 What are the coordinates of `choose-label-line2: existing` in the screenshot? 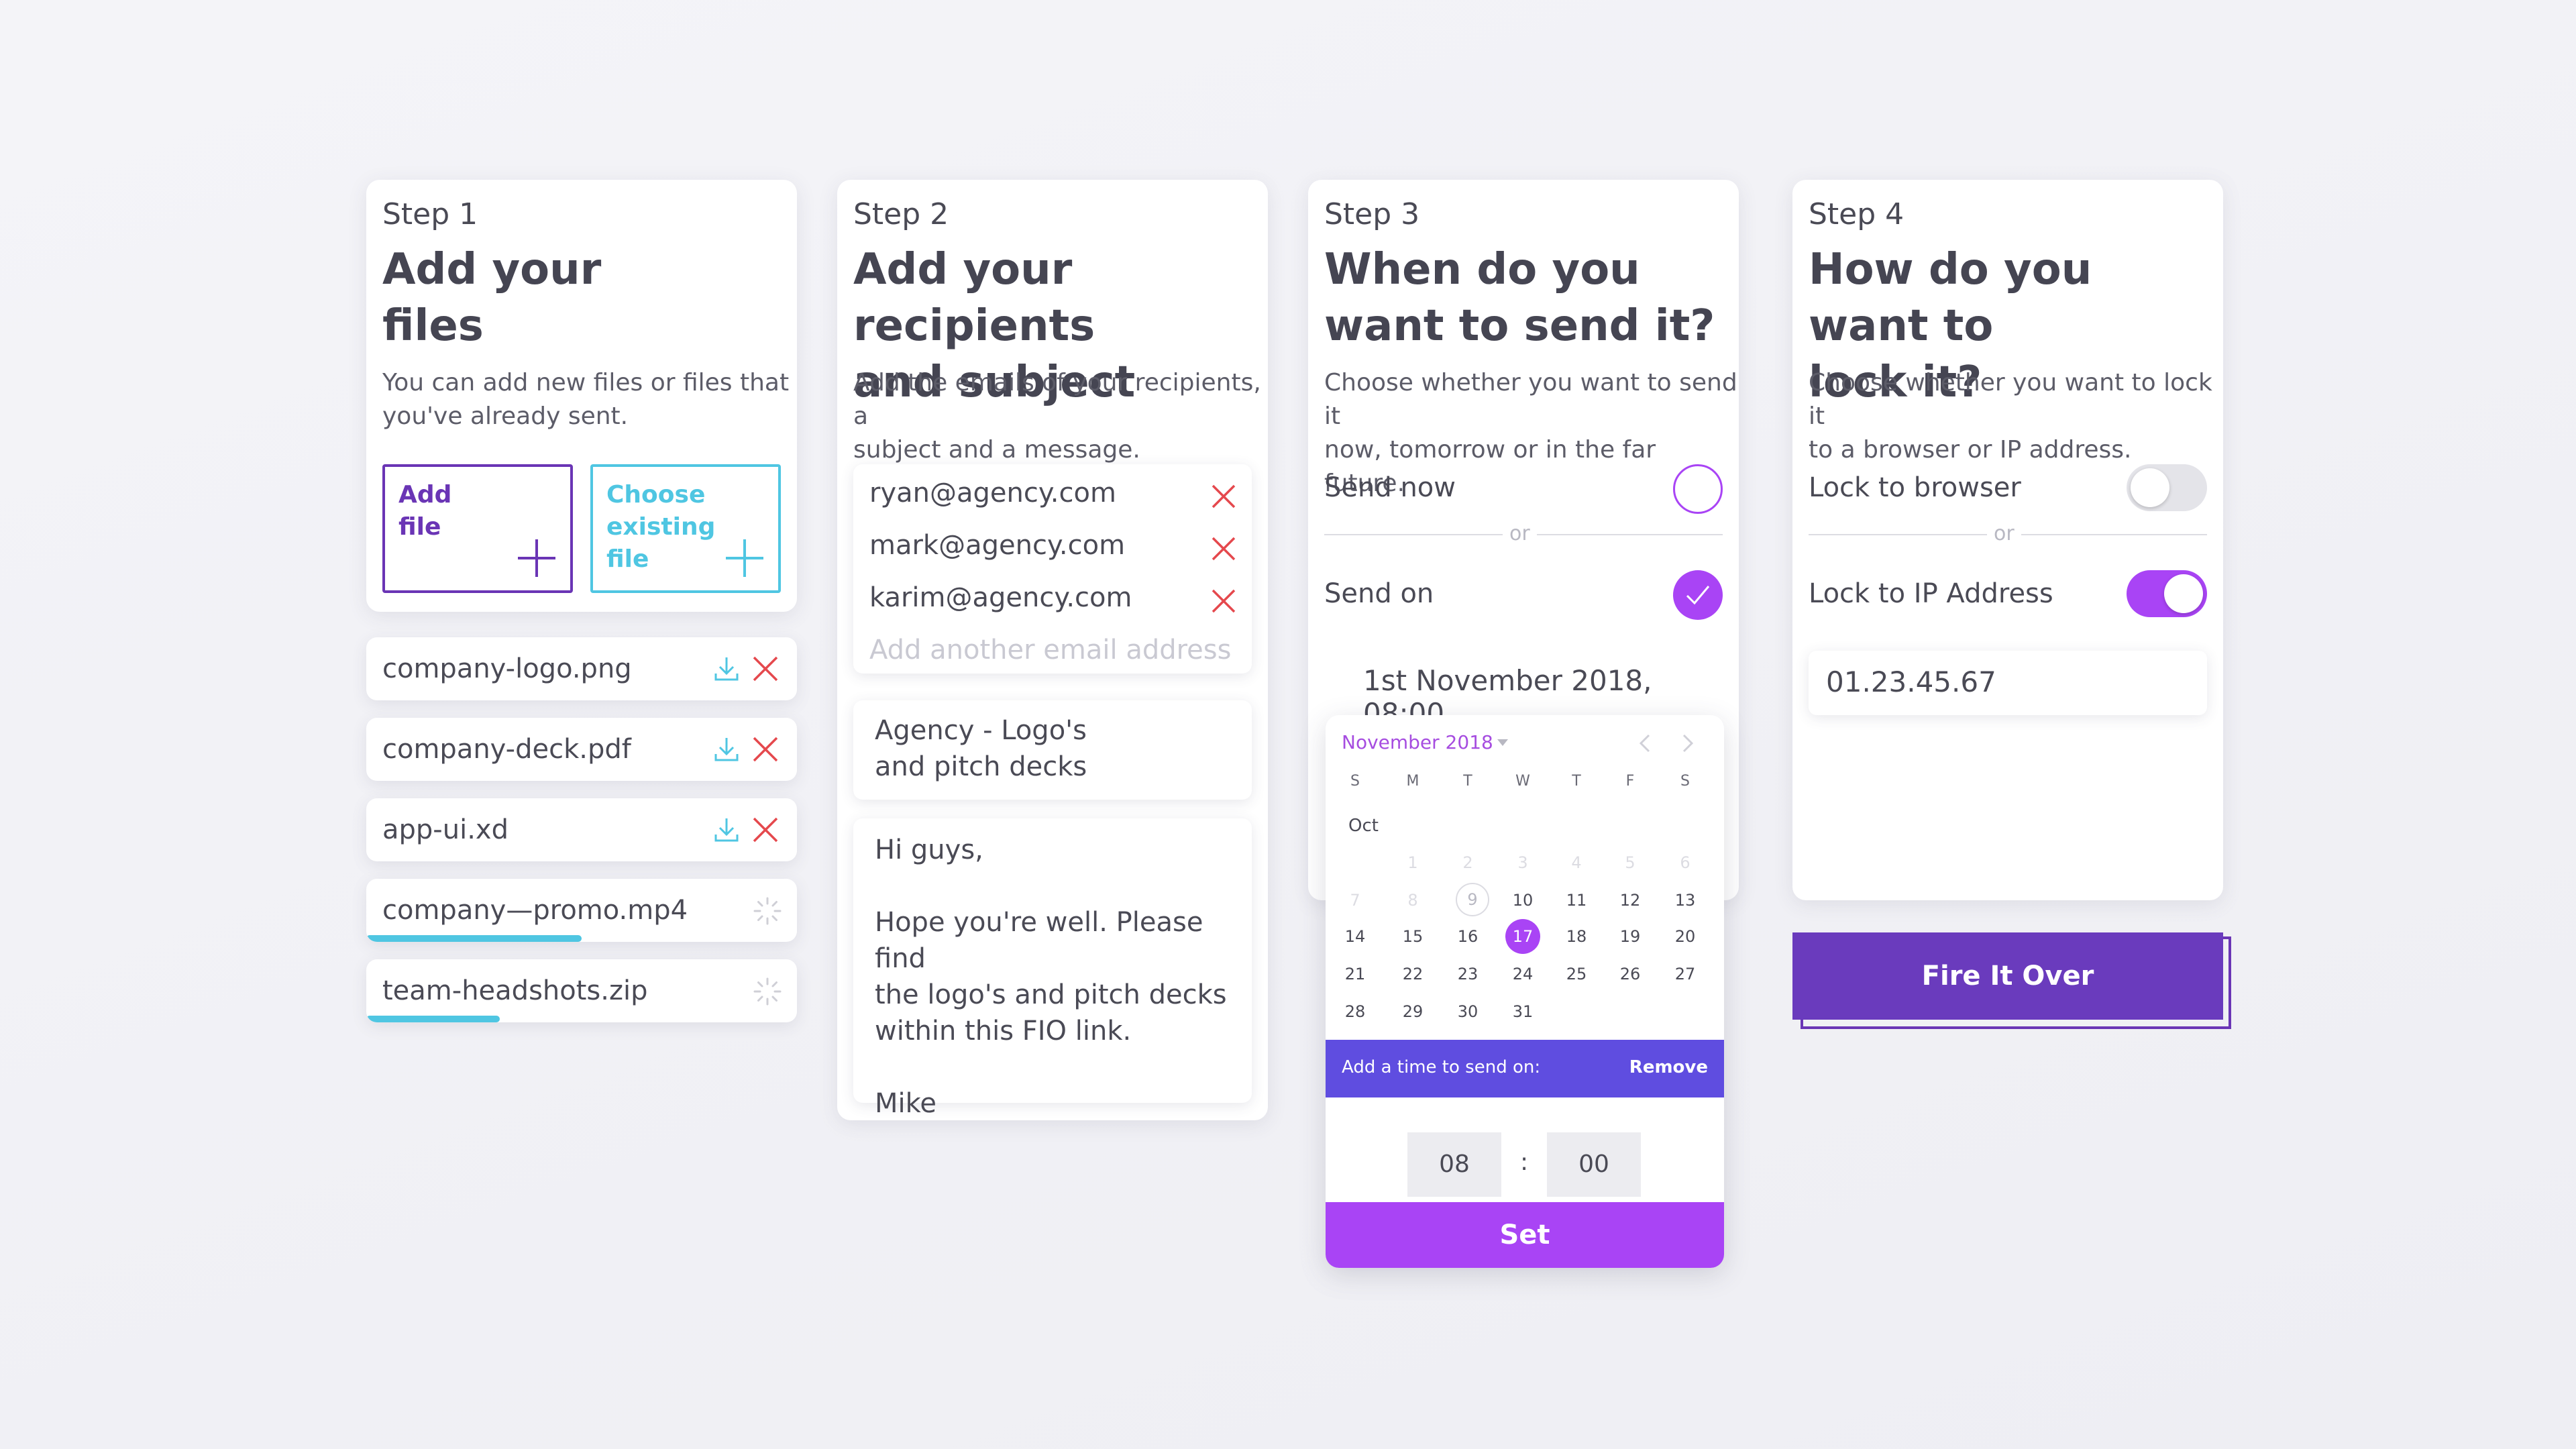 It's located at (661, 527).